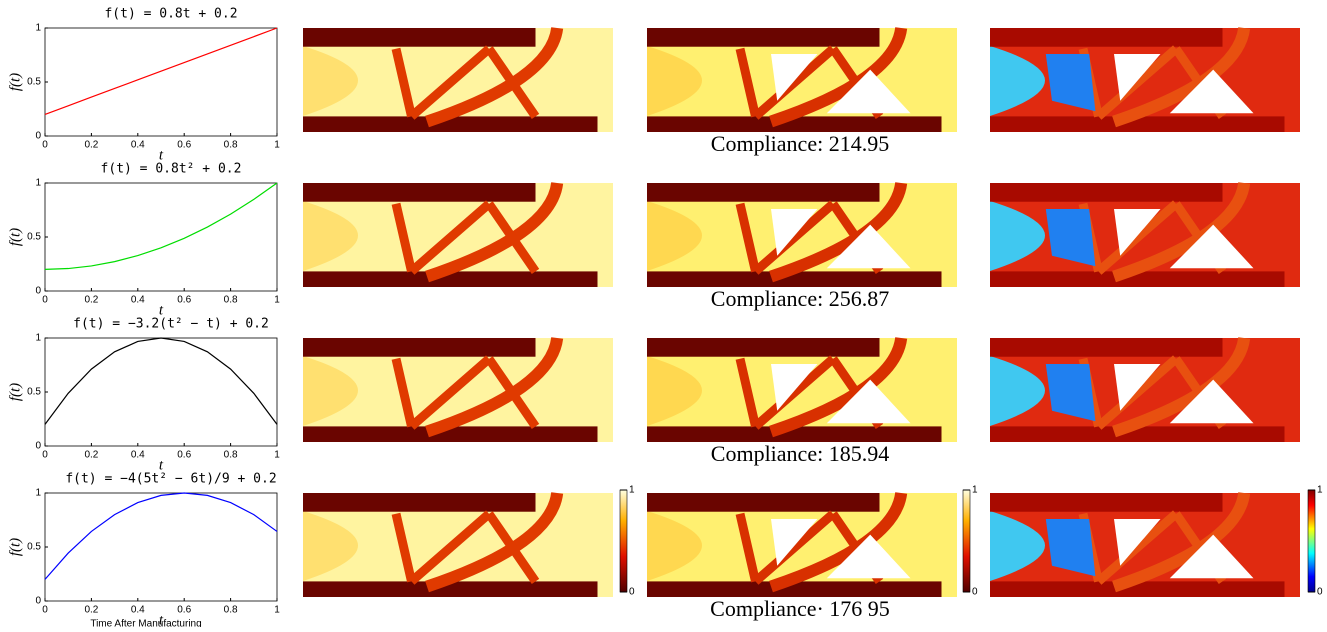 The width and height of the screenshot is (1327, 632). Describe the element at coordinates (38, 291) in the screenshot. I see `y-tick-label: 0` at that location.